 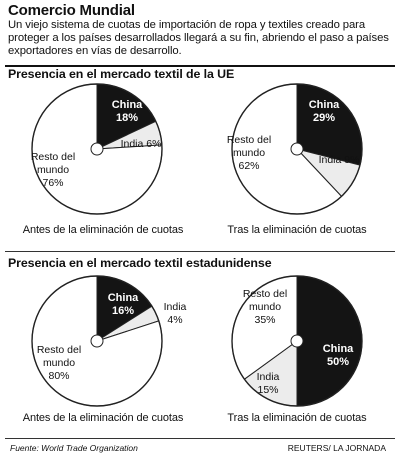 What do you see at coordinates (336, 448) in the screenshot?
I see `footer-credit: REUTERS/ LA JORNADA` at bounding box center [336, 448].